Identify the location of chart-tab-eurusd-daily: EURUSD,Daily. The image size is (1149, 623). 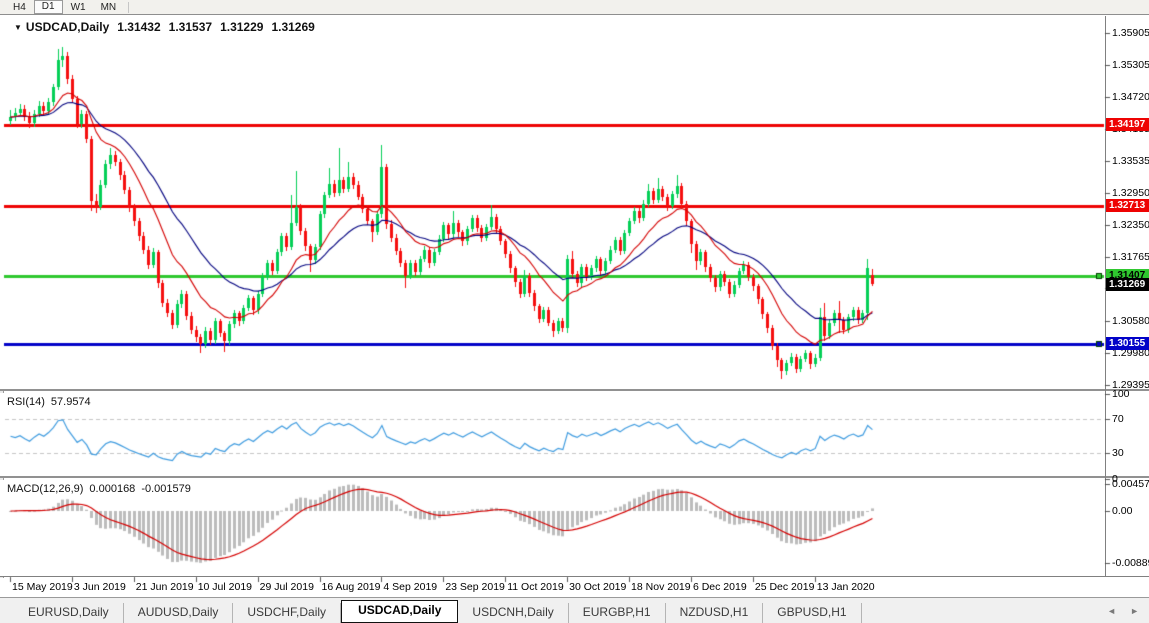
(69, 613).